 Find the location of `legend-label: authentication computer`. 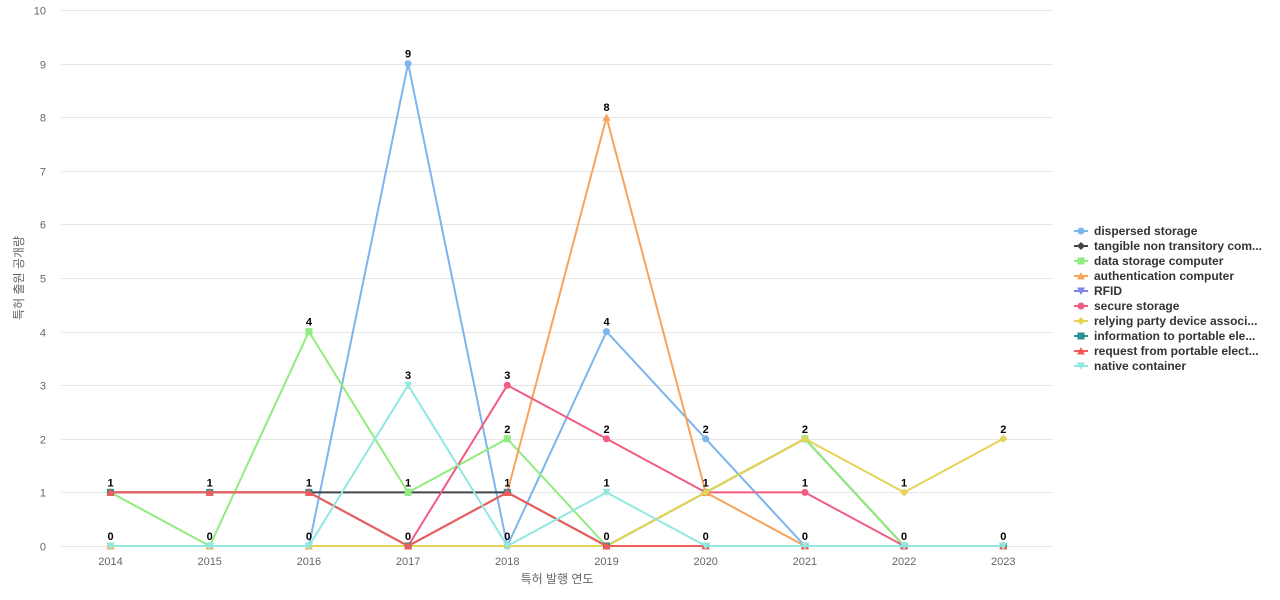

legend-label: authentication computer is located at coordinates (1164, 276).